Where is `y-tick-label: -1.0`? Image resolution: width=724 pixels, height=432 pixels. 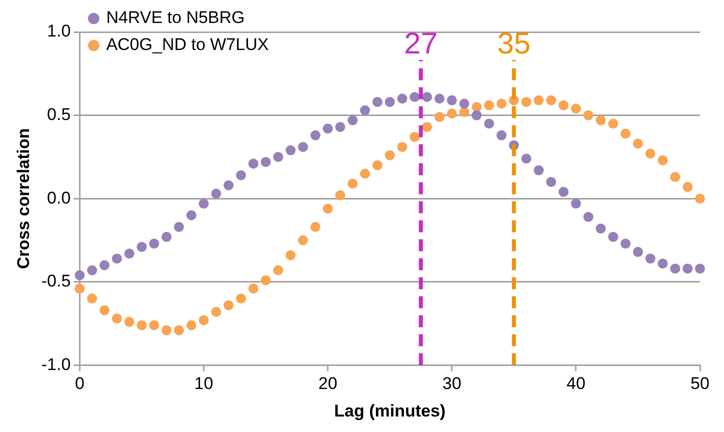
y-tick-label: -1.0 is located at coordinates (56, 364).